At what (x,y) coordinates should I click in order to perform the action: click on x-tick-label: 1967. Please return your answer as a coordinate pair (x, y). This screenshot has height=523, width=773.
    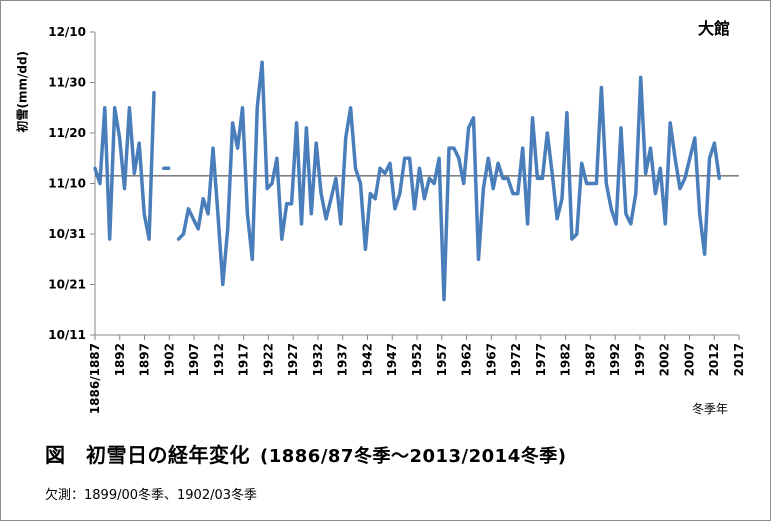
    Looking at the image, I should click on (491, 359).